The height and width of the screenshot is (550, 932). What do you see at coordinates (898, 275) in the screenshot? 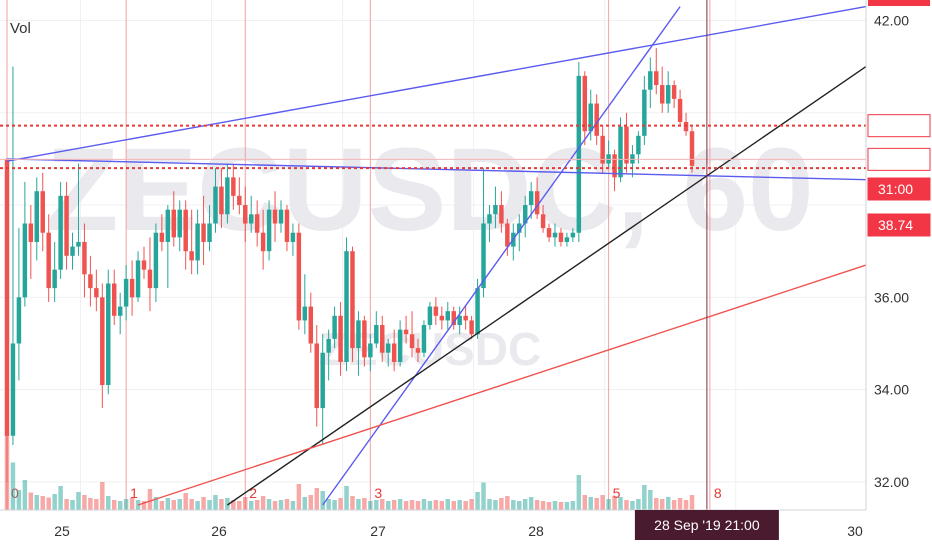
I see `price-axis: 42.00 36.00 34.00 32.00 39.72 38.99 31:00 38.74` at bounding box center [898, 275].